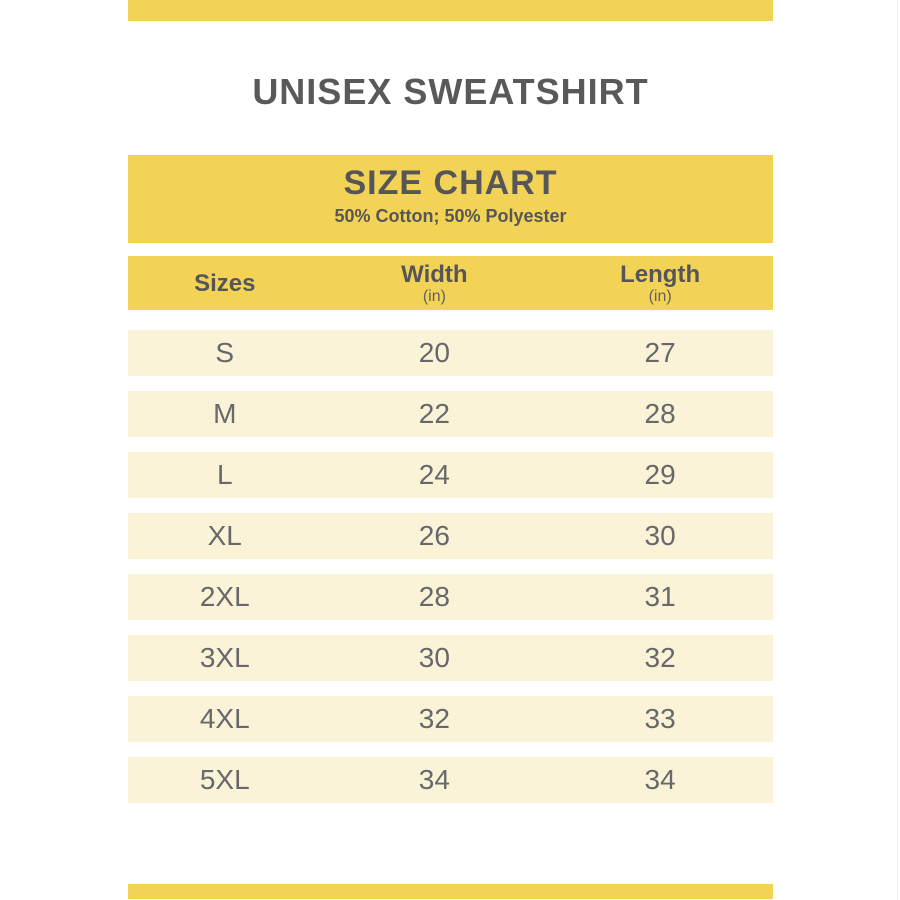  I want to click on column-header-label: Length, so click(660, 274).